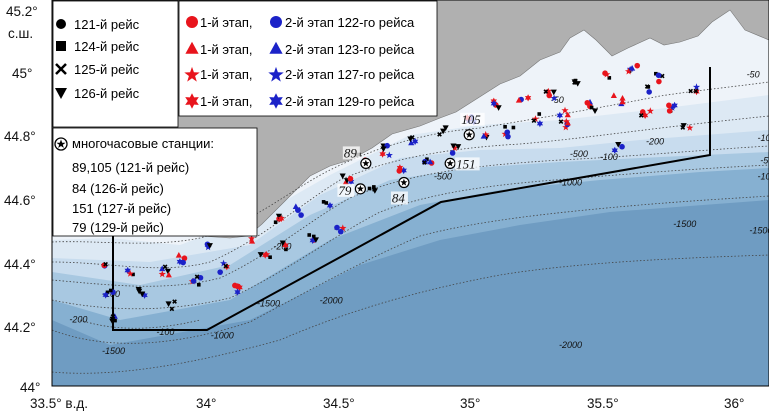  I want to click on legend-stage2-label: 2-й этап 123-го рейса, so click(350, 49).